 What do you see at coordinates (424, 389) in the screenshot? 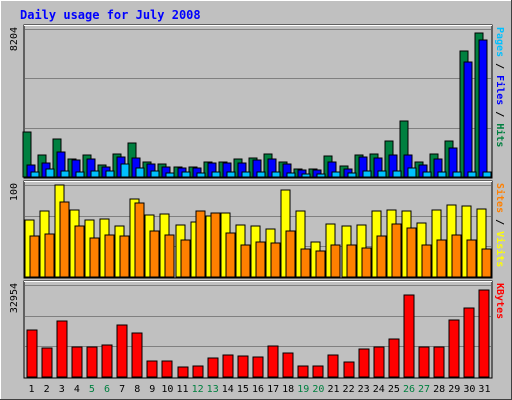
I see `x-tick-label: 27` at bounding box center [424, 389].